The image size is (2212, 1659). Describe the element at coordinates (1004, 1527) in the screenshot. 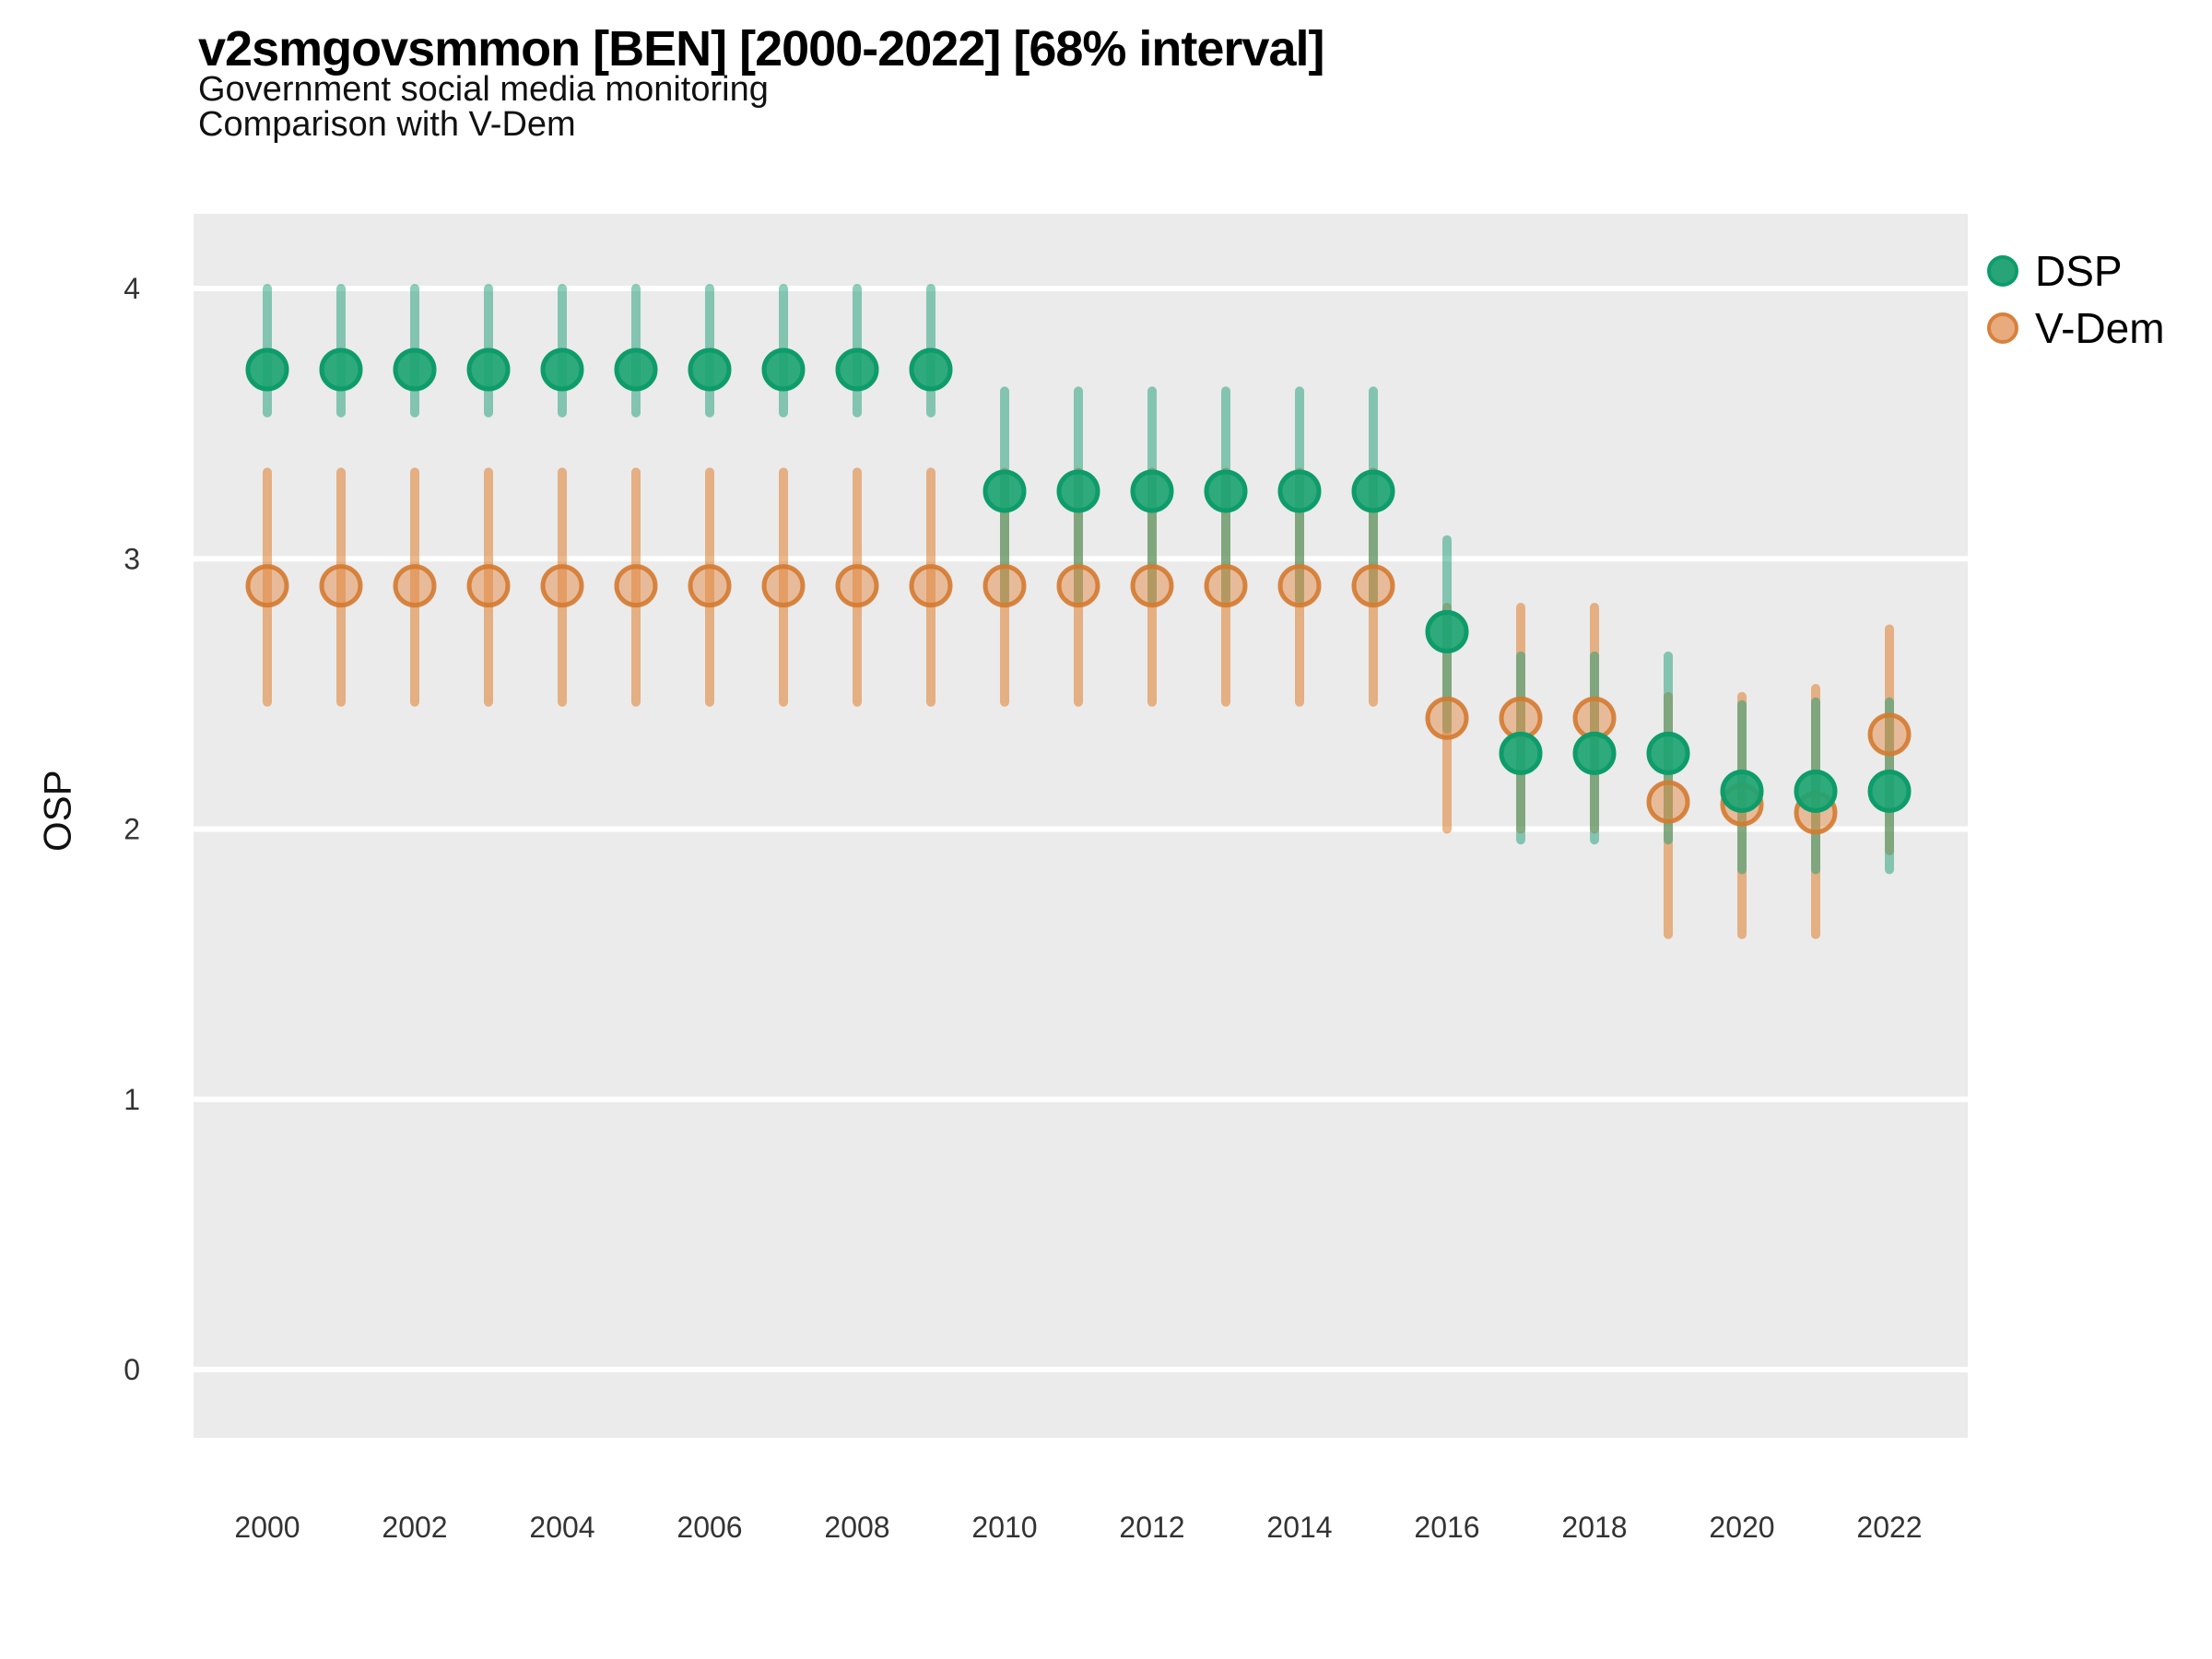

I see `x-tick-label-2010: 2010` at that location.